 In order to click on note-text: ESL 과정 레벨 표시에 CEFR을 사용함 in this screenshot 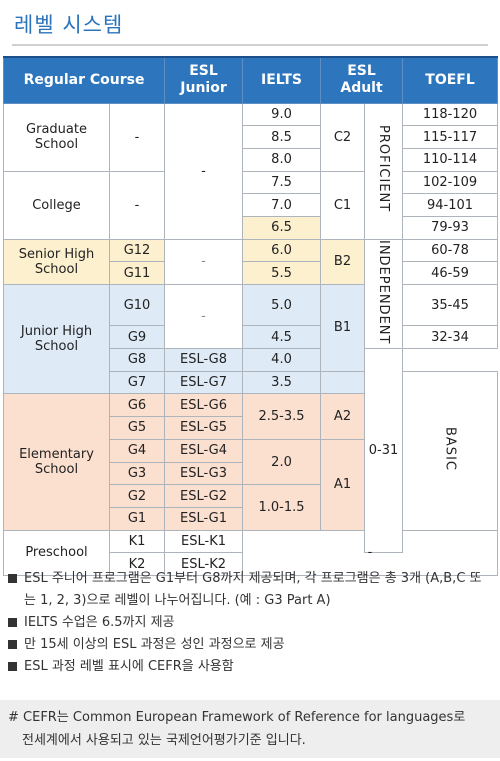, I will do `click(129, 666)`.